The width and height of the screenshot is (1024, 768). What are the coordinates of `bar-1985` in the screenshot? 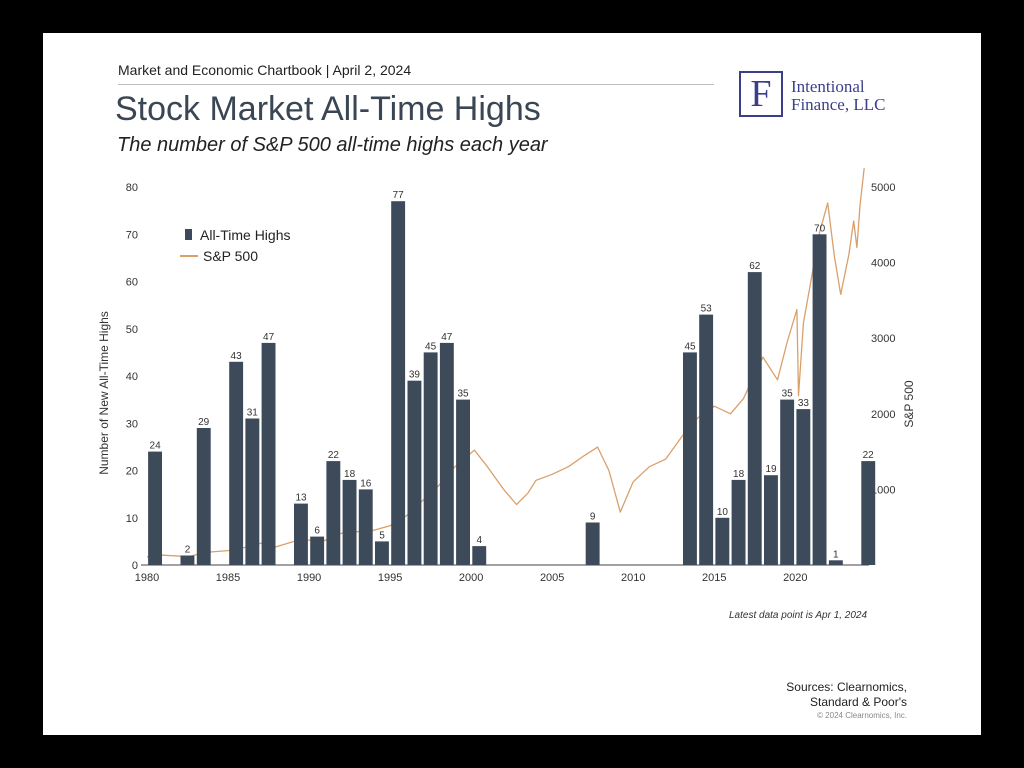 It's located at (236, 463).